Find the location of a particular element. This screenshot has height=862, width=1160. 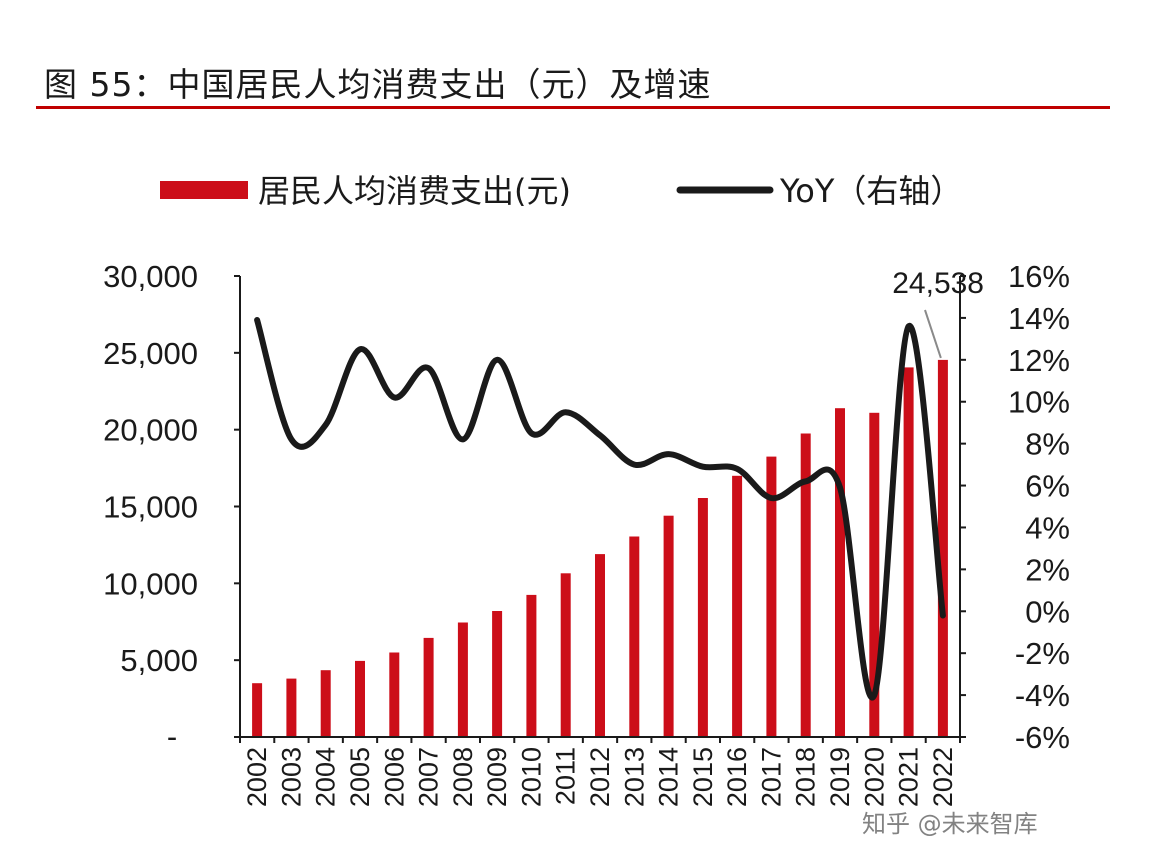

x-tick-label-2022: 2022 is located at coordinates (943, 777).